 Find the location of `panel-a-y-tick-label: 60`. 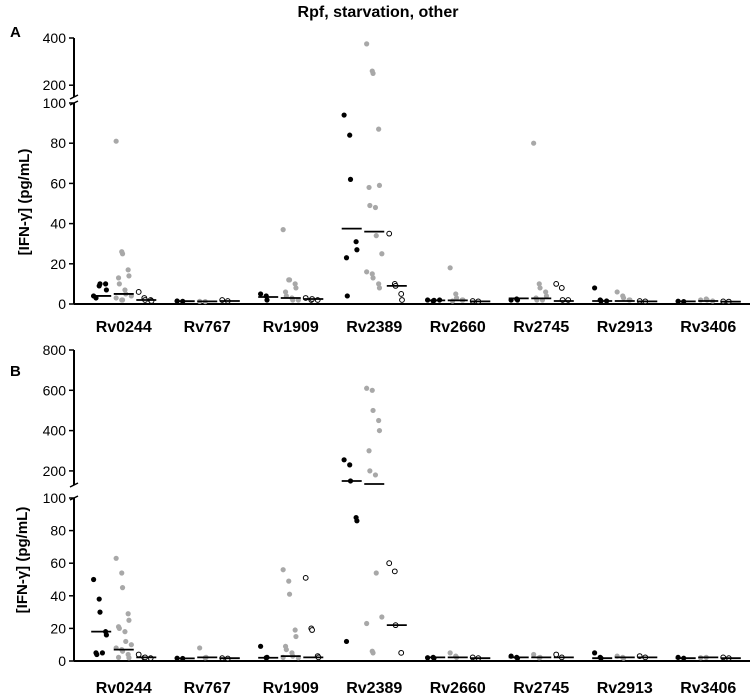

panel-a-y-tick-label: 60 is located at coordinates (58, 183).